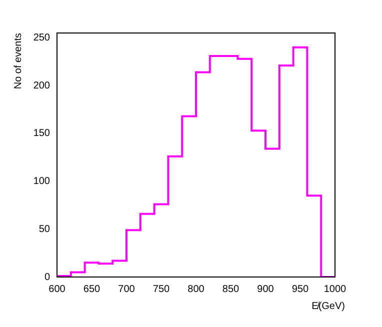  I want to click on x-tick-label: 700, so click(127, 289).